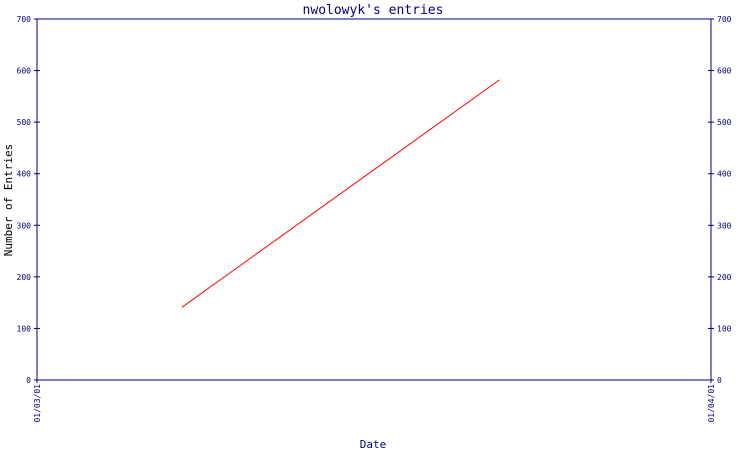 The image size is (750, 455). Describe the element at coordinates (724, 225) in the screenshot. I see `y-tick-label-right: 300` at that location.